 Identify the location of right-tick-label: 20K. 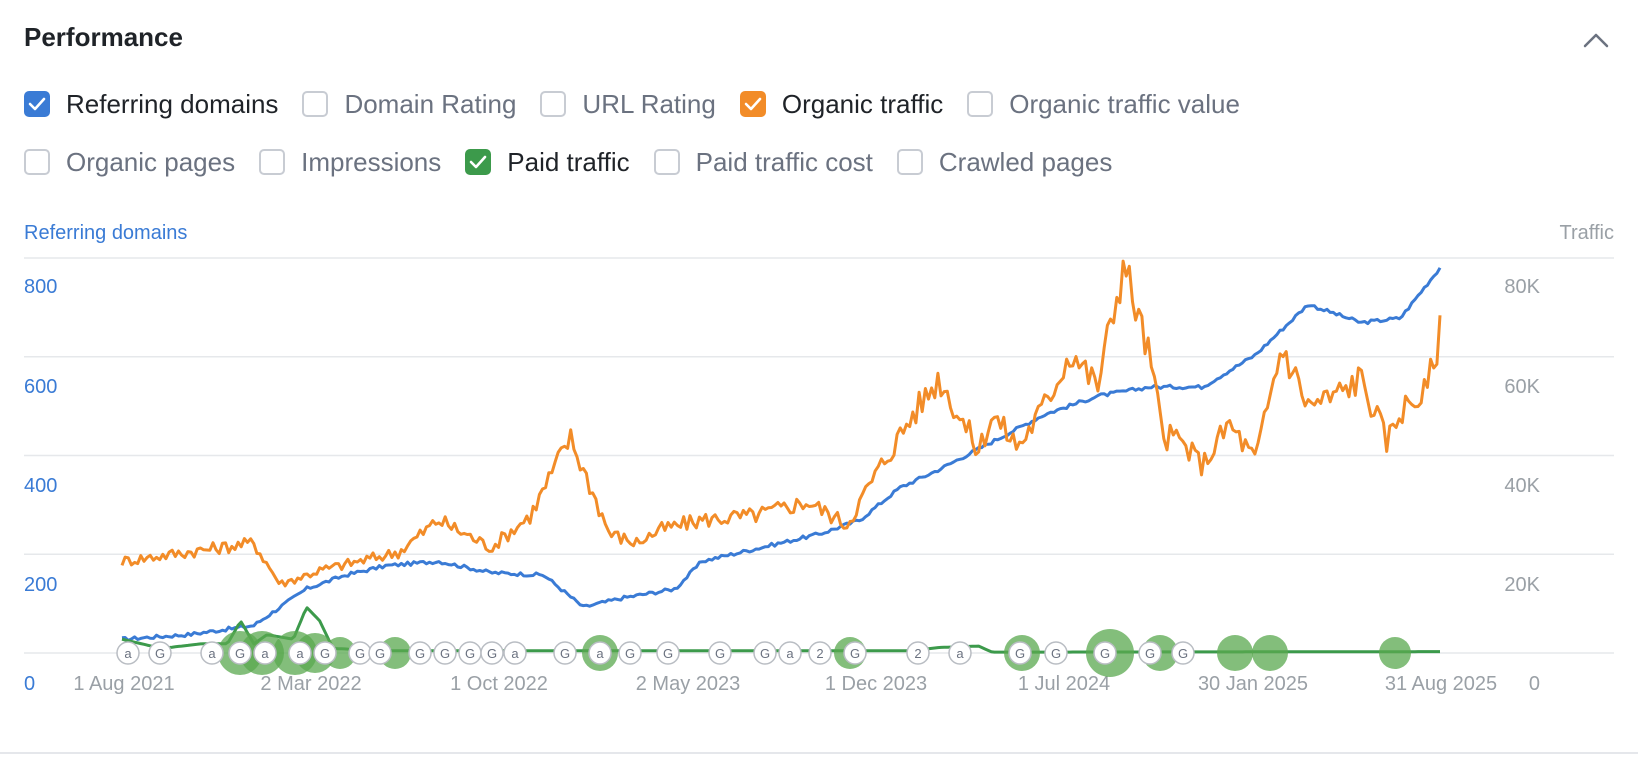
(1522, 585).